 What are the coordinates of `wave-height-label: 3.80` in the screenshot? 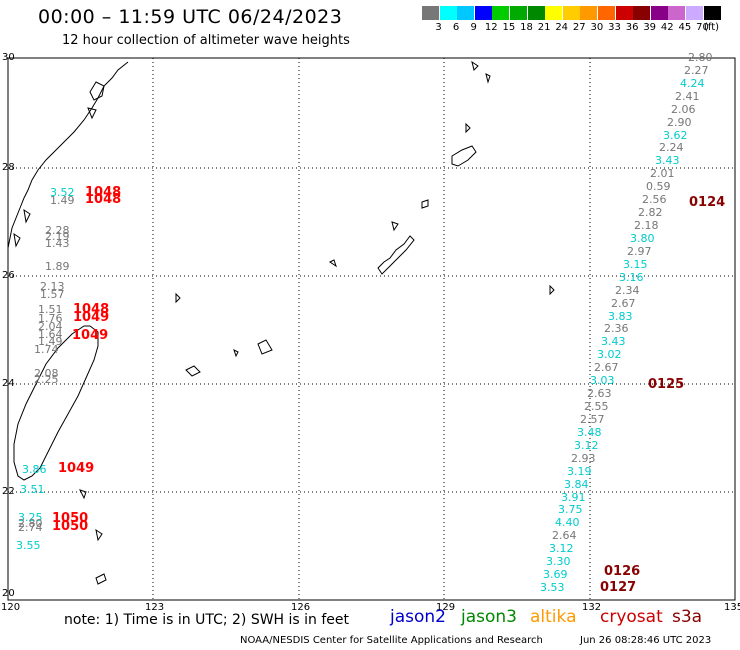 It's located at (642, 238).